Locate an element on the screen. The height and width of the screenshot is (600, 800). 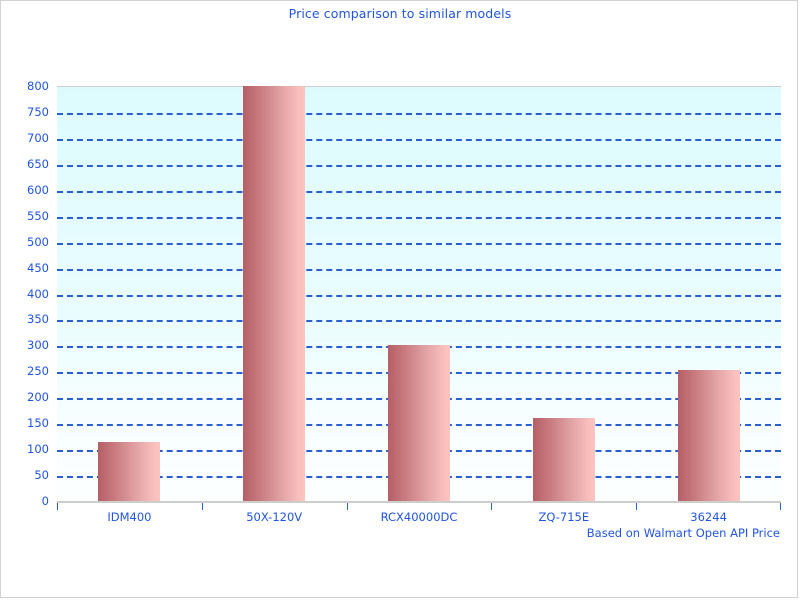
y-tick-label: 800 is located at coordinates (38, 86).